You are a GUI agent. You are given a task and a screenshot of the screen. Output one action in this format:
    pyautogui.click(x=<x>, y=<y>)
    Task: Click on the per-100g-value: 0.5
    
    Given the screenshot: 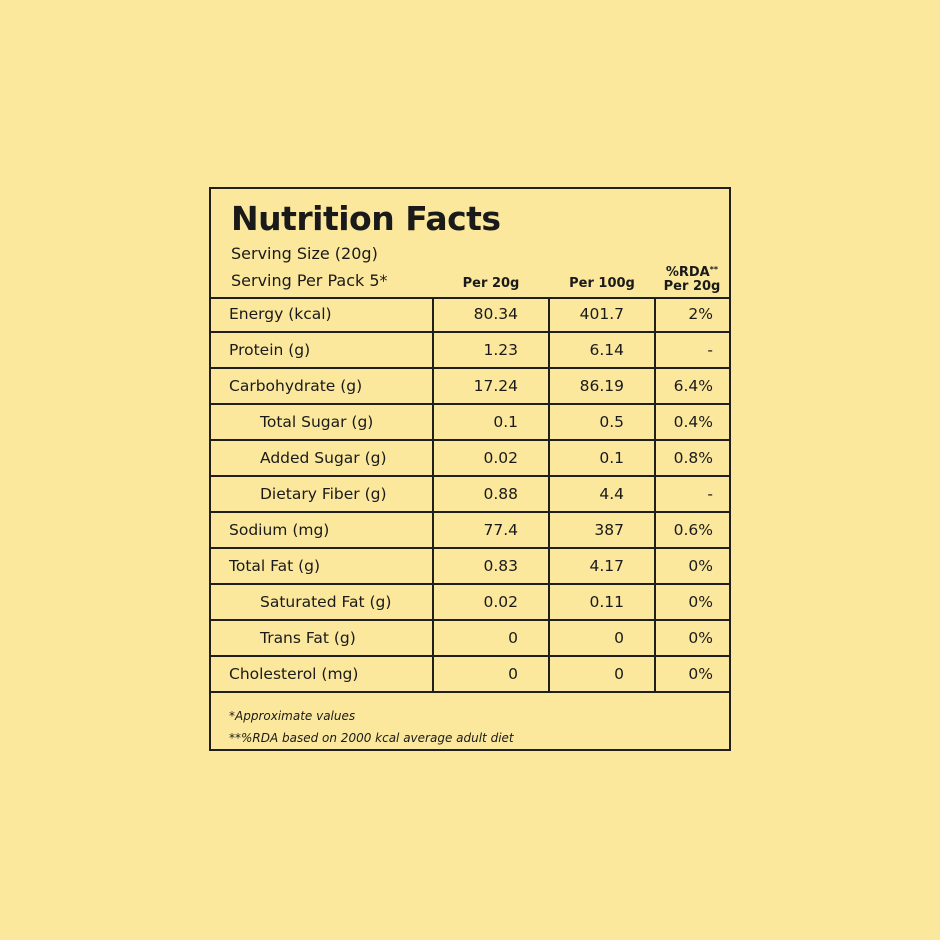 What is the action you would take?
    pyautogui.click(x=601, y=422)
    